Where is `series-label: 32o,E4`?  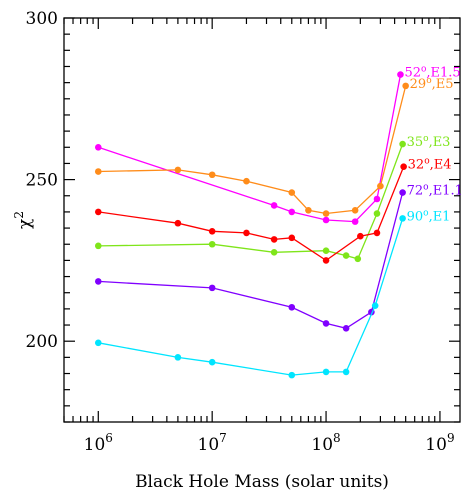
series-label: 32o,E4 is located at coordinates (430, 165).